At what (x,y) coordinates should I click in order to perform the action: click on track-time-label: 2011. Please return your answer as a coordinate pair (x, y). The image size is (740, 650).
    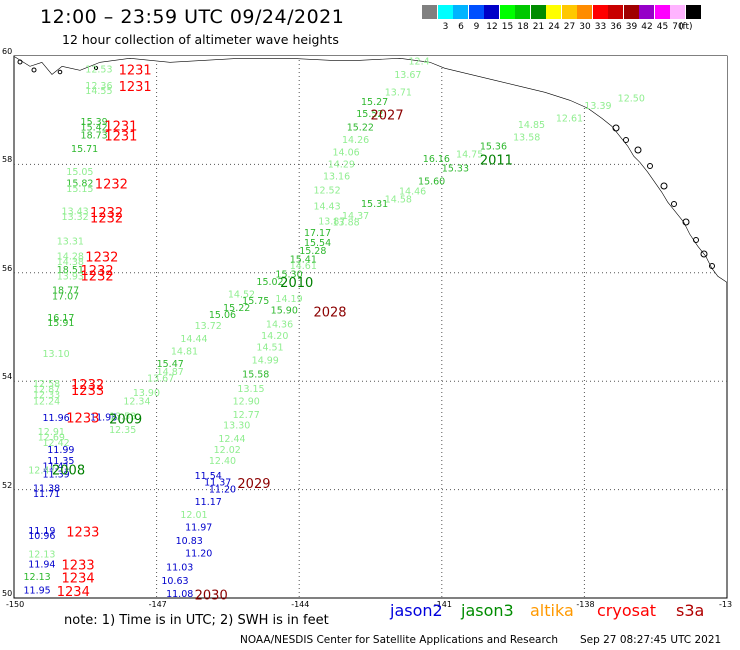
    Looking at the image, I should click on (496, 161).